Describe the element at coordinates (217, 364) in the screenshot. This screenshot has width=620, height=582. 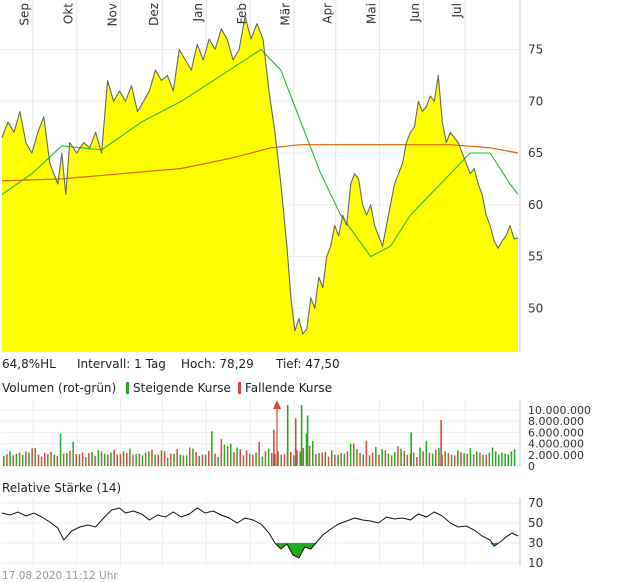
I see `high-stat: Hoch: 78,29` at that location.